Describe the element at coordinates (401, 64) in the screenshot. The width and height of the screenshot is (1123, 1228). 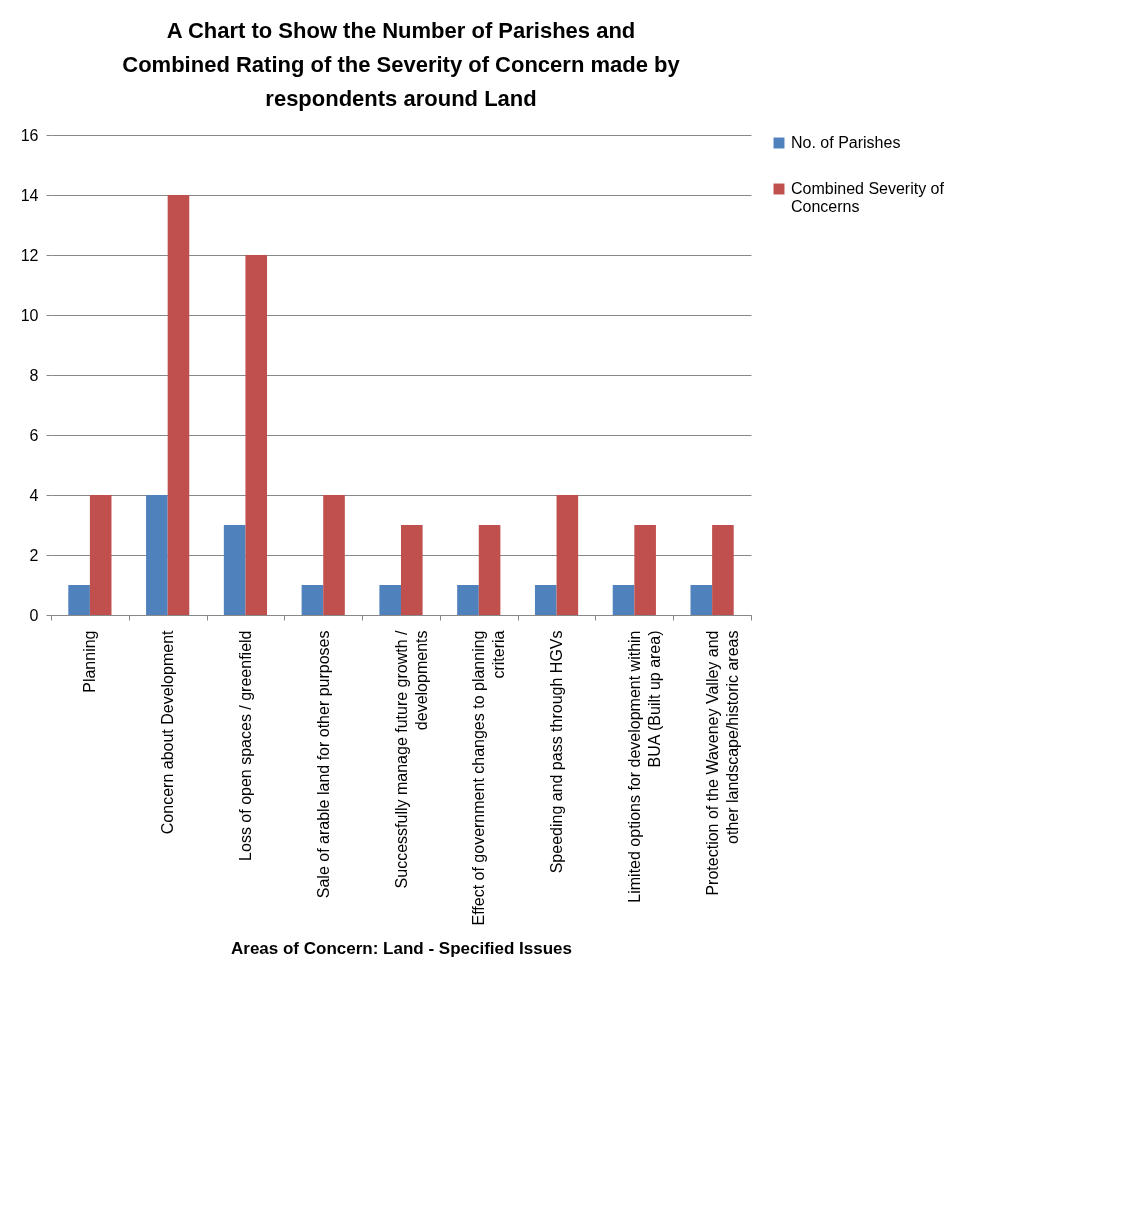
I see `chart-title: A Chart to Show the Number of Parishes and Combined Rating of the Severity of Concern made by respondents around Land` at that location.